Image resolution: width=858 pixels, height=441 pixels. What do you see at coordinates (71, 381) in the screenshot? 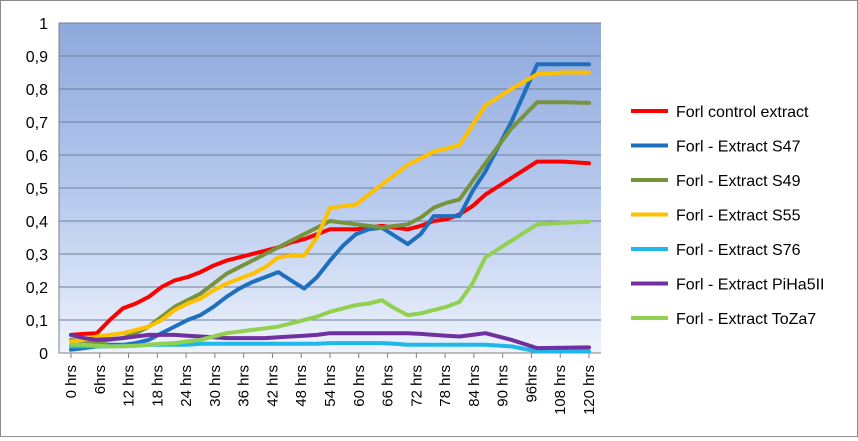
I see `x-tick-label: 0 hrs` at bounding box center [71, 381].